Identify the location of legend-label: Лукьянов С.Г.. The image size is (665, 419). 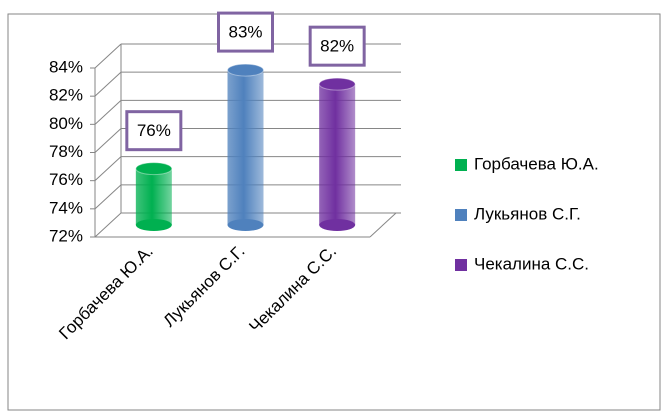
(527, 213).